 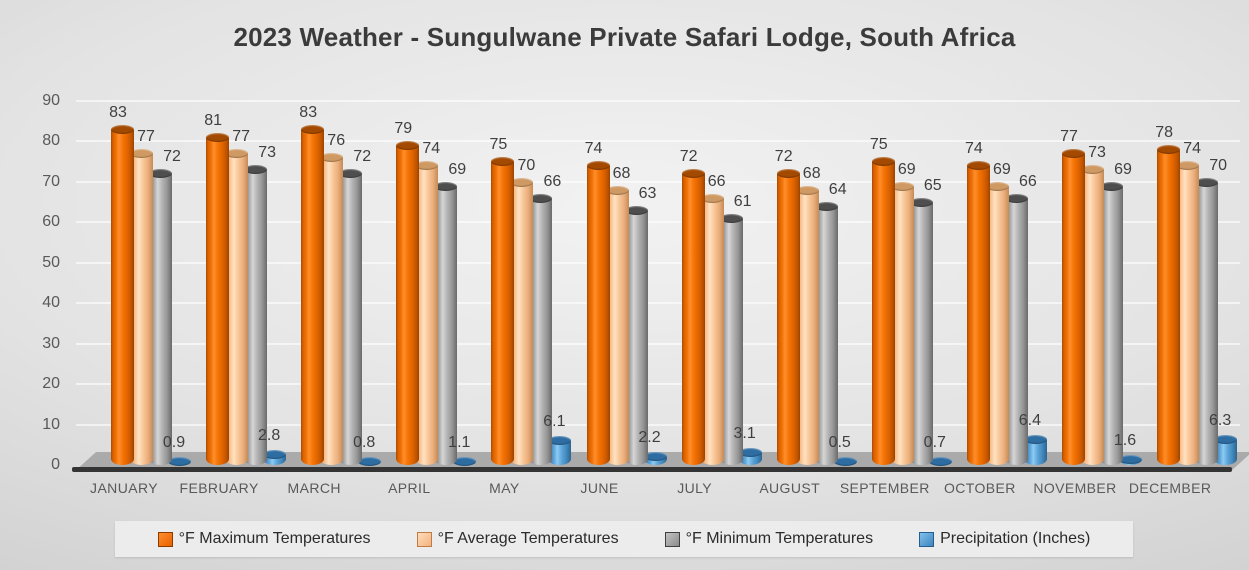 What do you see at coordinates (1164, 133) in the screenshot?
I see `data-label-december-max: 78` at bounding box center [1164, 133].